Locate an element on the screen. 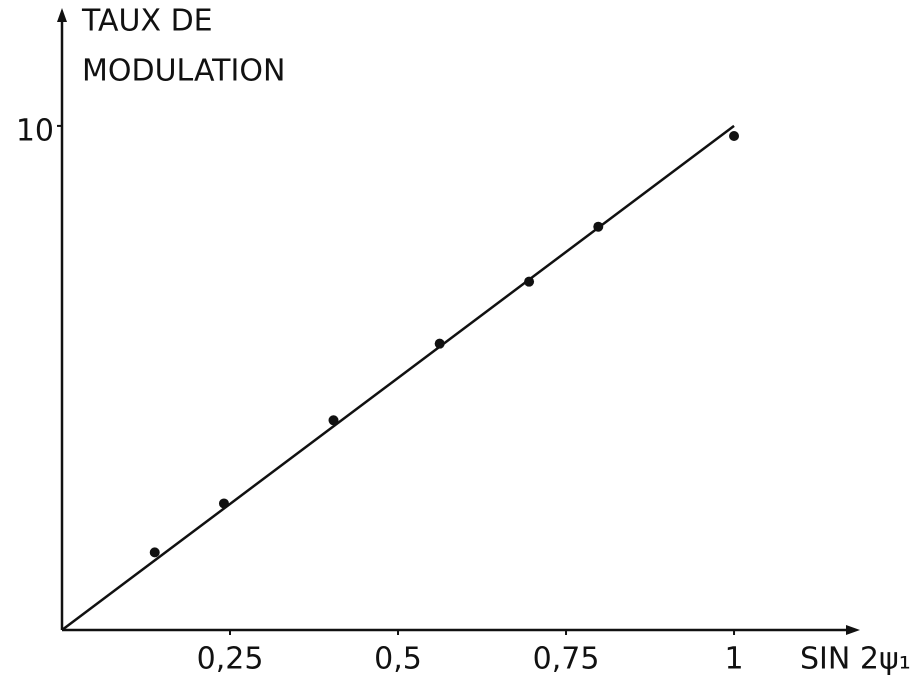 This screenshot has height=680, width=916. x-tick-label: 1 is located at coordinates (733, 659).